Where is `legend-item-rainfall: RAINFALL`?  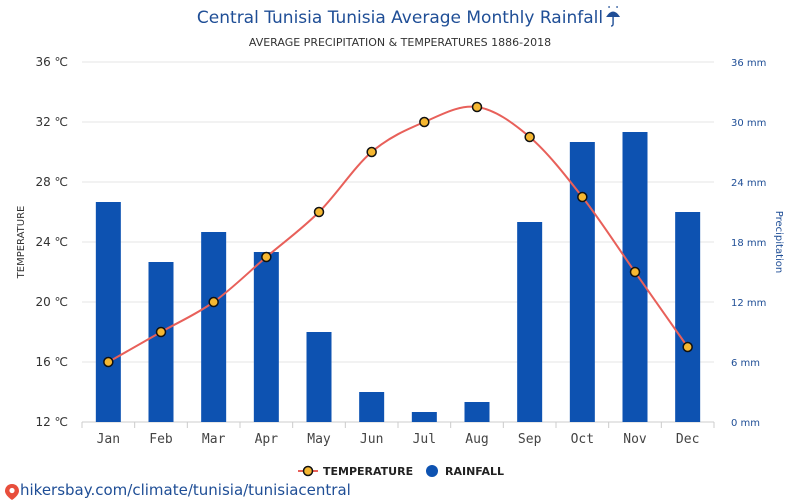
legend-item-rainfall: RAINFALL is located at coordinates (465, 471).